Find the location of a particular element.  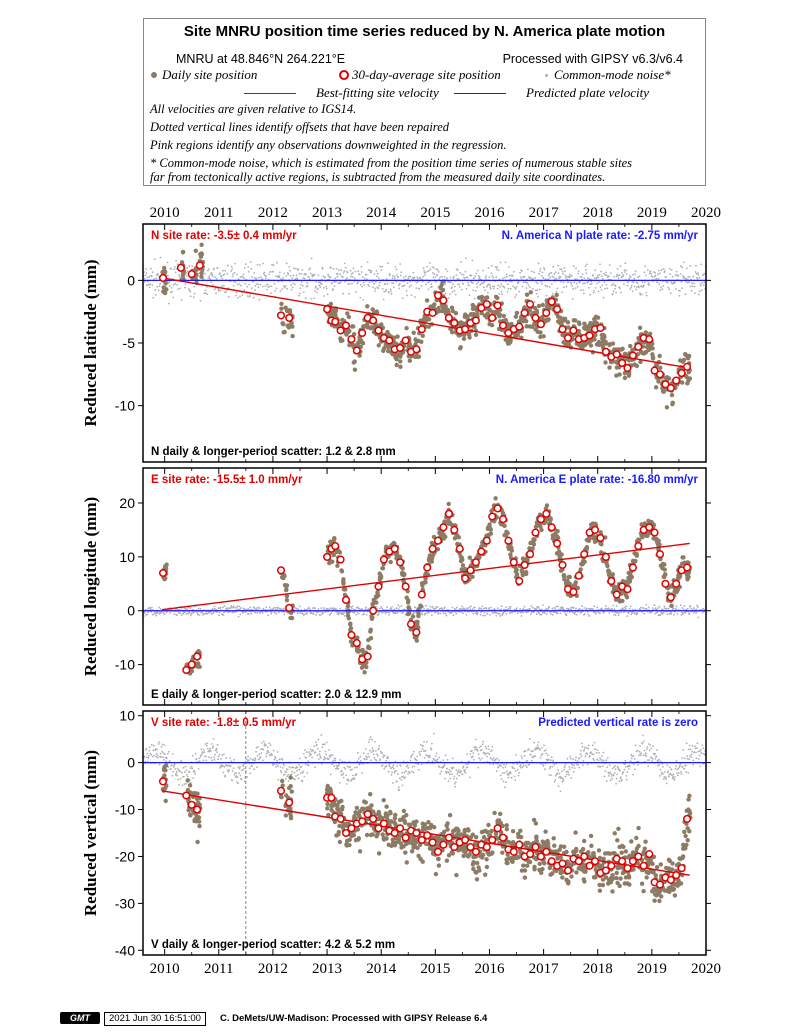

east-avg-point is located at coordinates (378, 586).